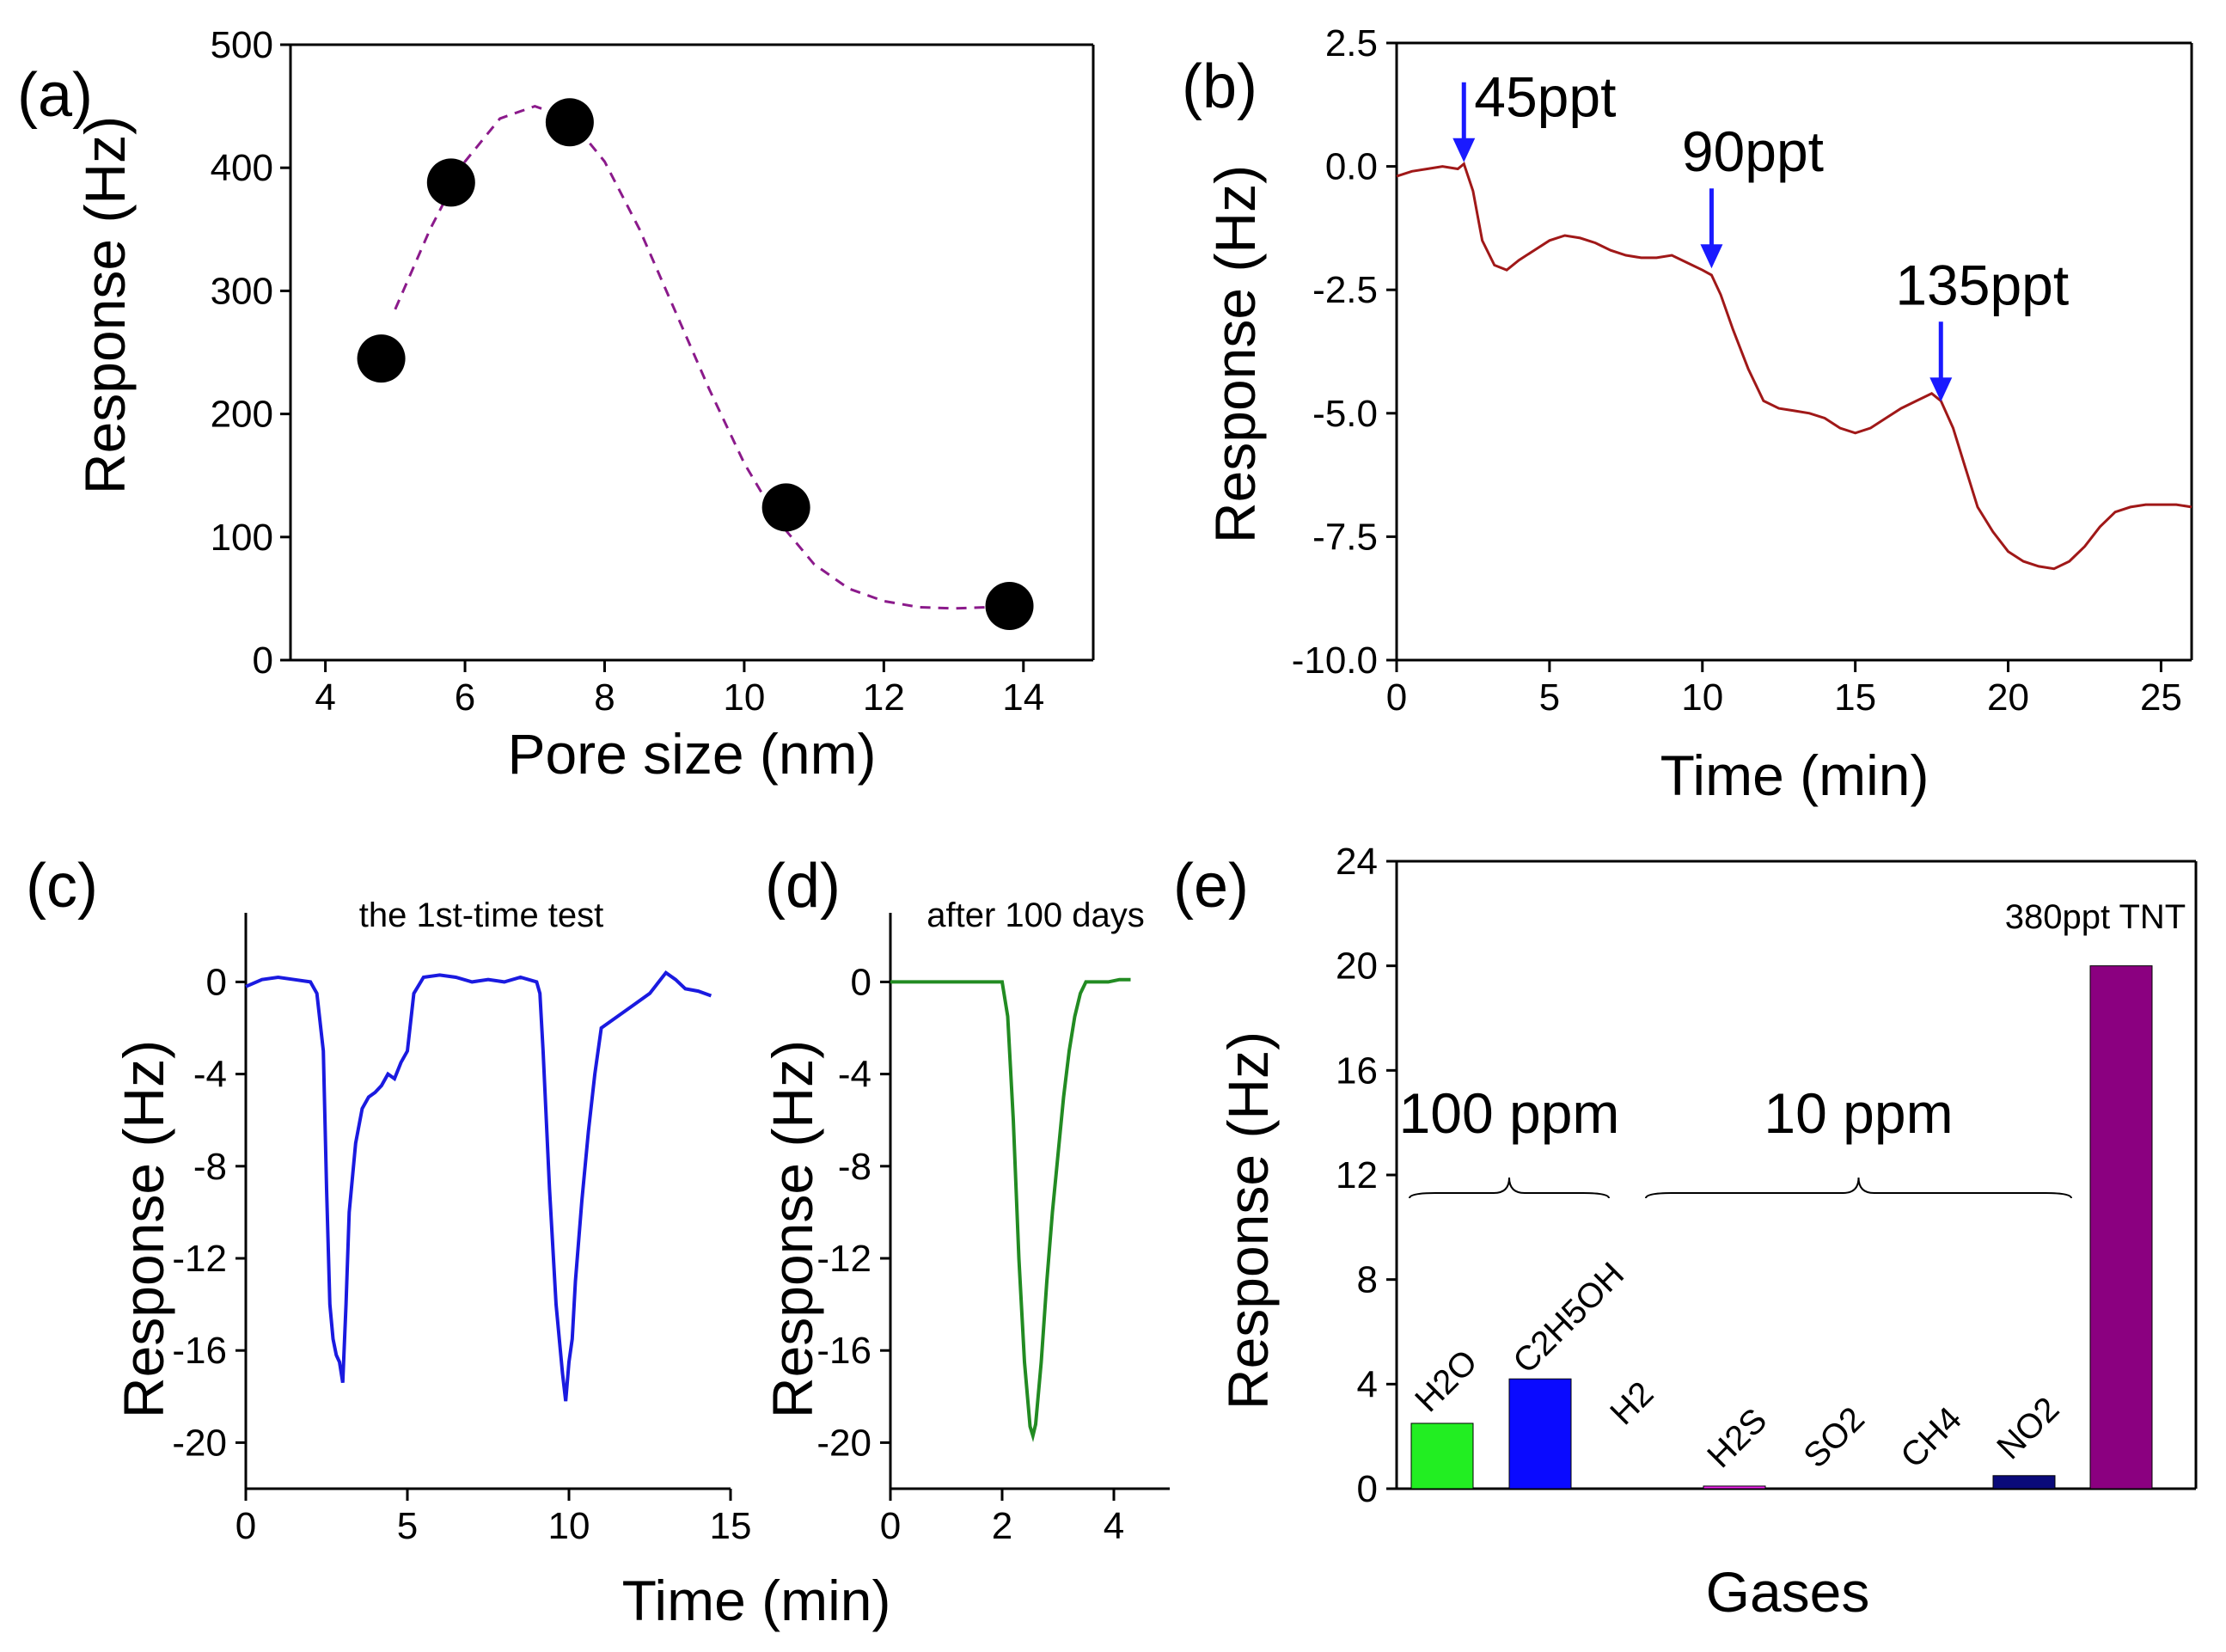 The width and height of the screenshot is (2226, 1652). What do you see at coordinates (1858, 1113) in the screenshot?
I see `panel-e-group-label: 10 ppm` at bounding box center [1858, 1113].